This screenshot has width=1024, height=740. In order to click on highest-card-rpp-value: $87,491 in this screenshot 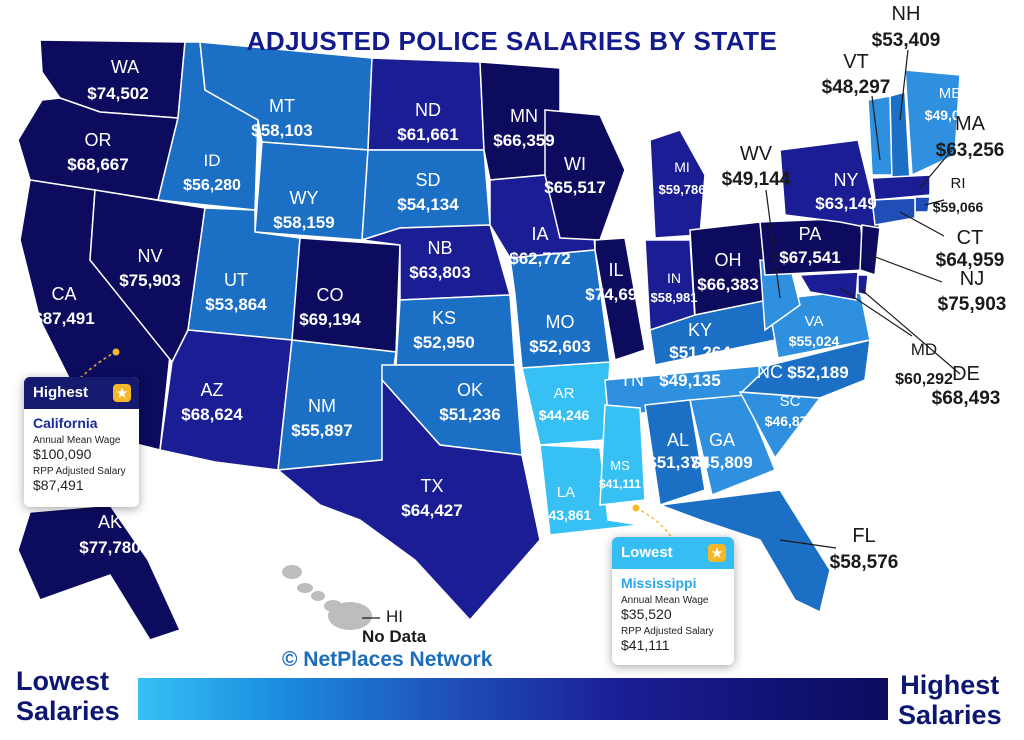, I will do `click(58, 485)`.